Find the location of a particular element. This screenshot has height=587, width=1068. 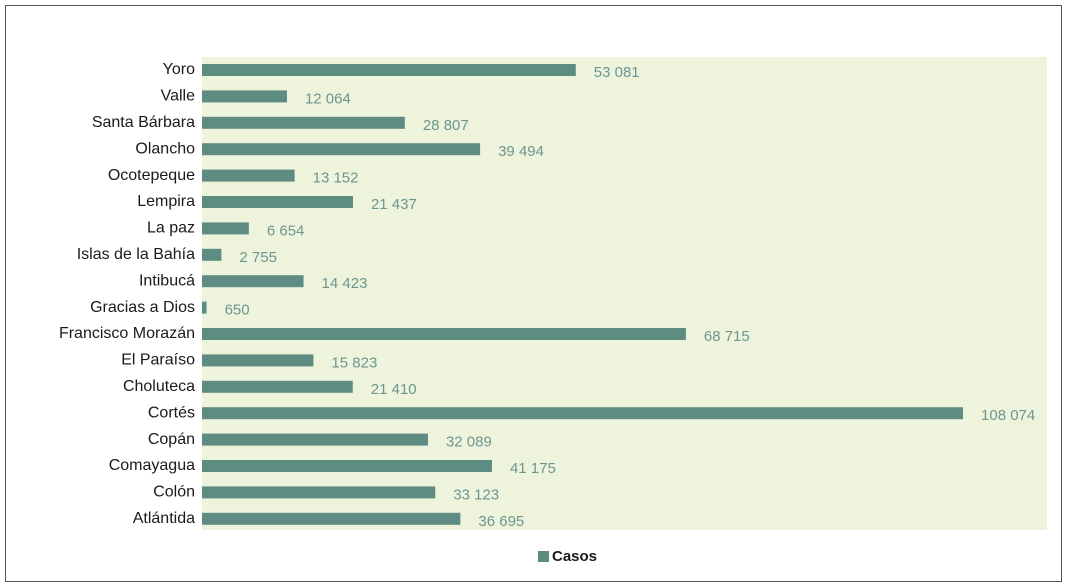

category-label: Comayagua is located at coordinates (152, 465).